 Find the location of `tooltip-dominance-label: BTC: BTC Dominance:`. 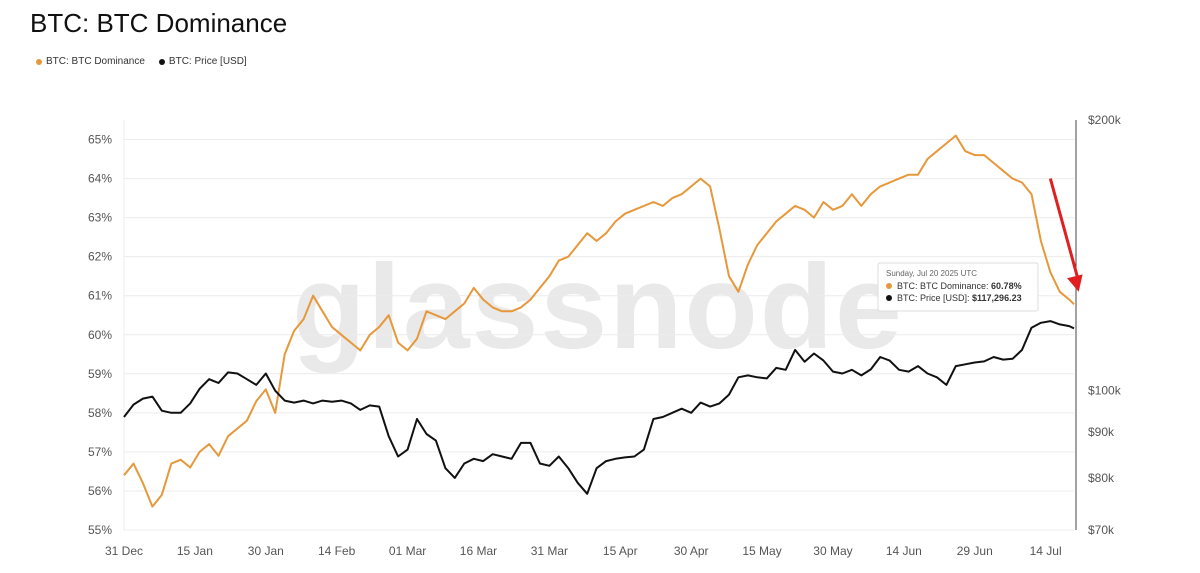

tooltip-dominance-label: BTC: BTC Dominance: is located at coordinates (943, 286).